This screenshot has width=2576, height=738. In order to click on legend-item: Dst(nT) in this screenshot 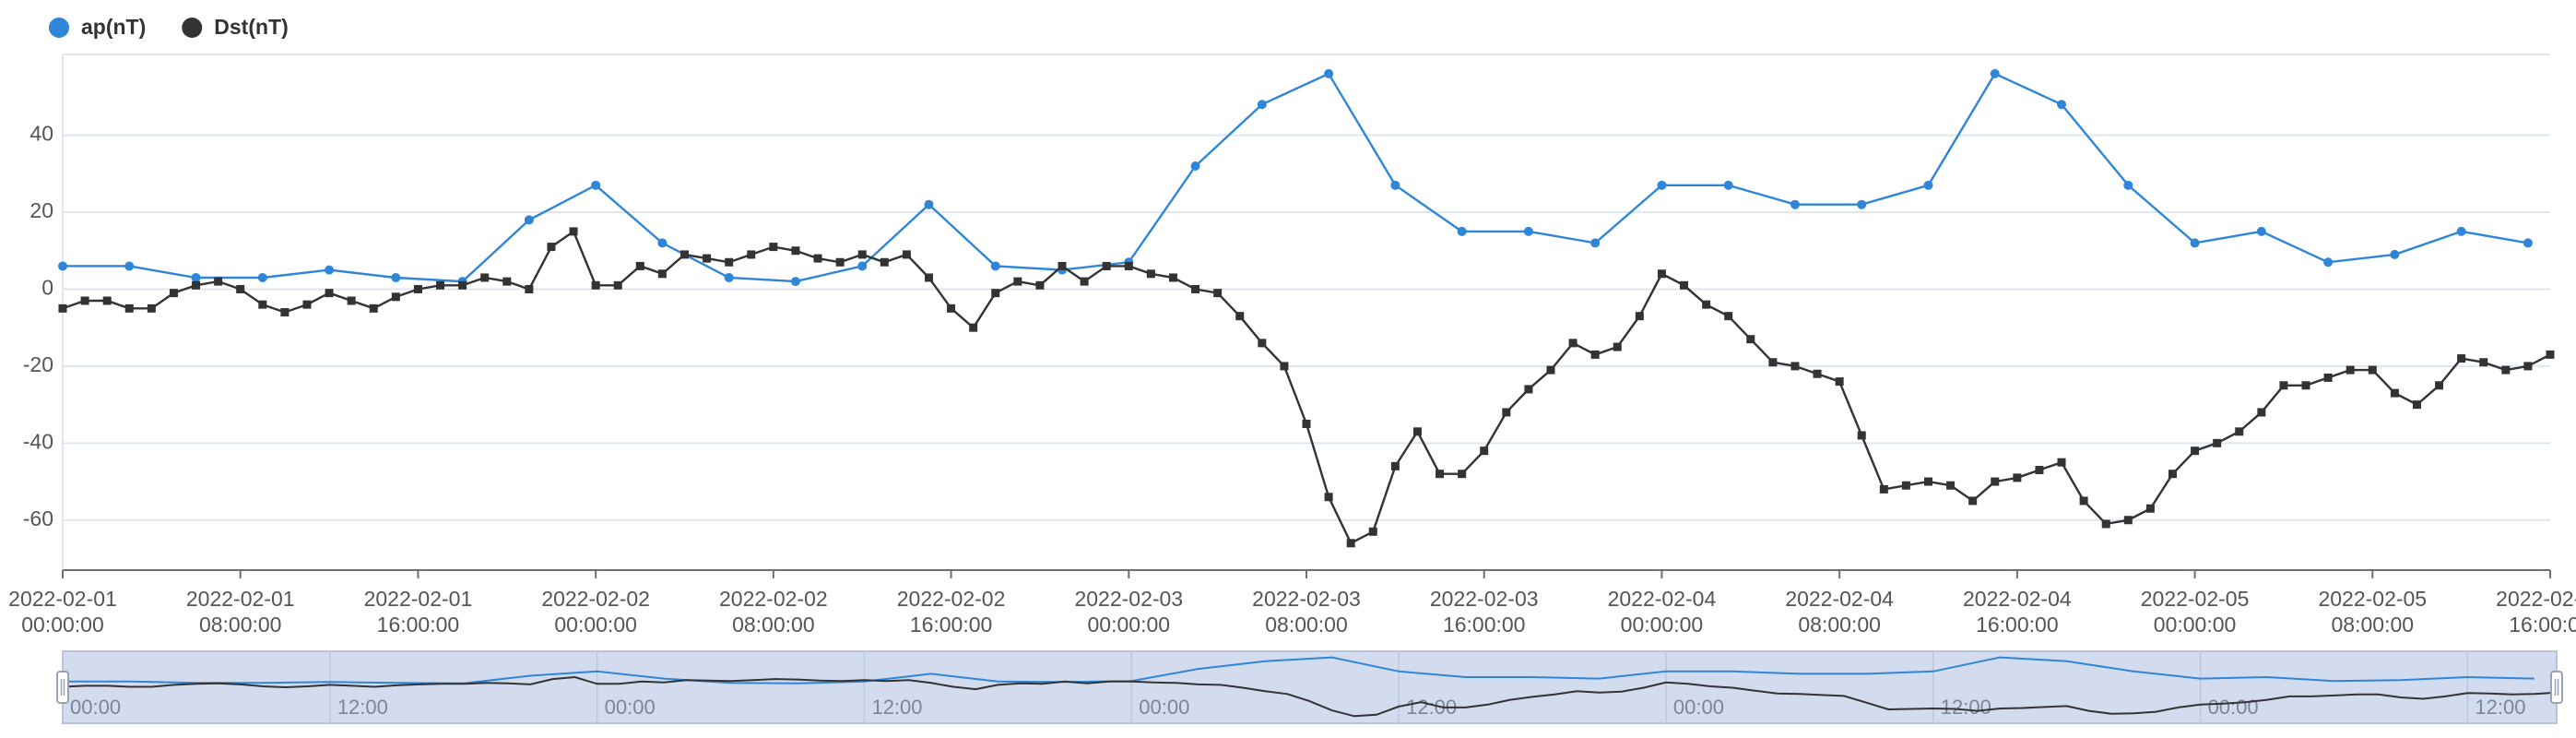, I will do `click(235, 27)`.